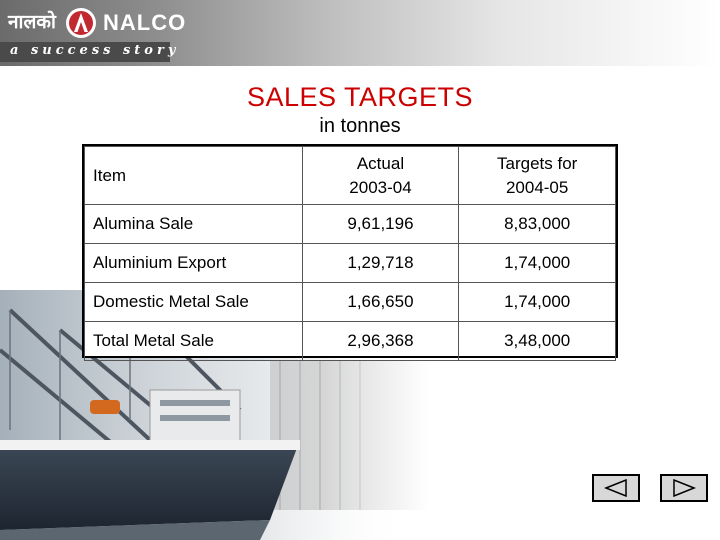 The width and height of the screenshot is (720, 540). What do you see at coordinates (193, 175) in the screenshot?
I see `column-header-item: Item` at bounding box center [193, 175].